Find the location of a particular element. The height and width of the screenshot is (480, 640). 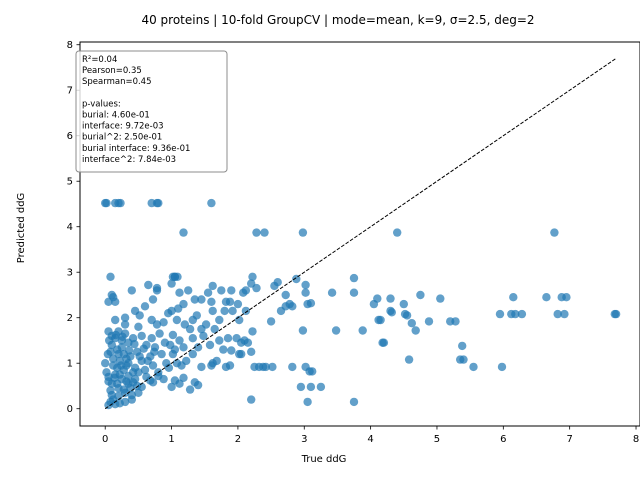

y-tick-label: 7 is located at coordinates (70, 91).